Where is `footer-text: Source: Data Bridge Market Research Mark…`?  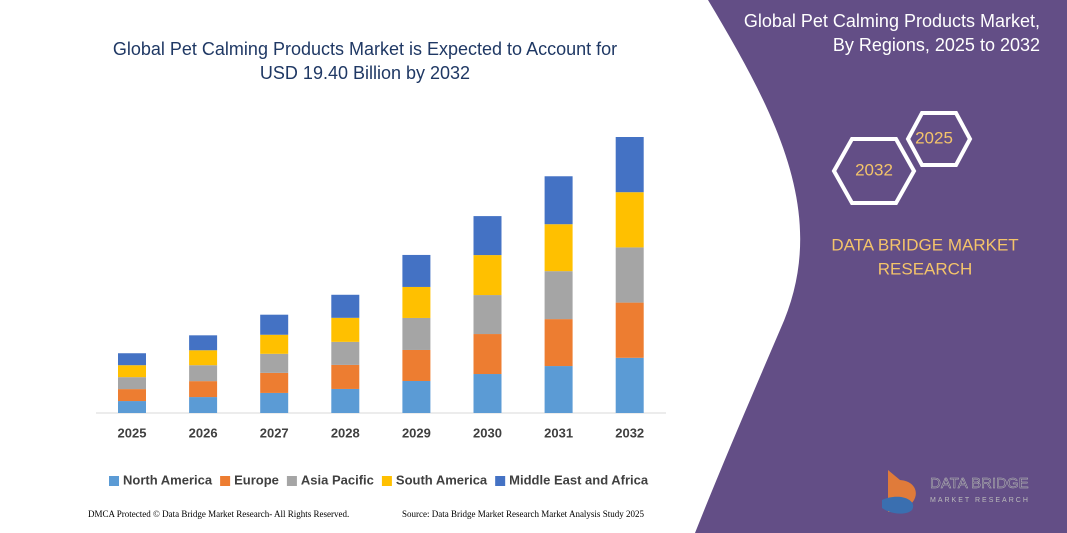 footer-text: Source: Data Bridge Market Research Mark… is located at coordinates (523, 514).